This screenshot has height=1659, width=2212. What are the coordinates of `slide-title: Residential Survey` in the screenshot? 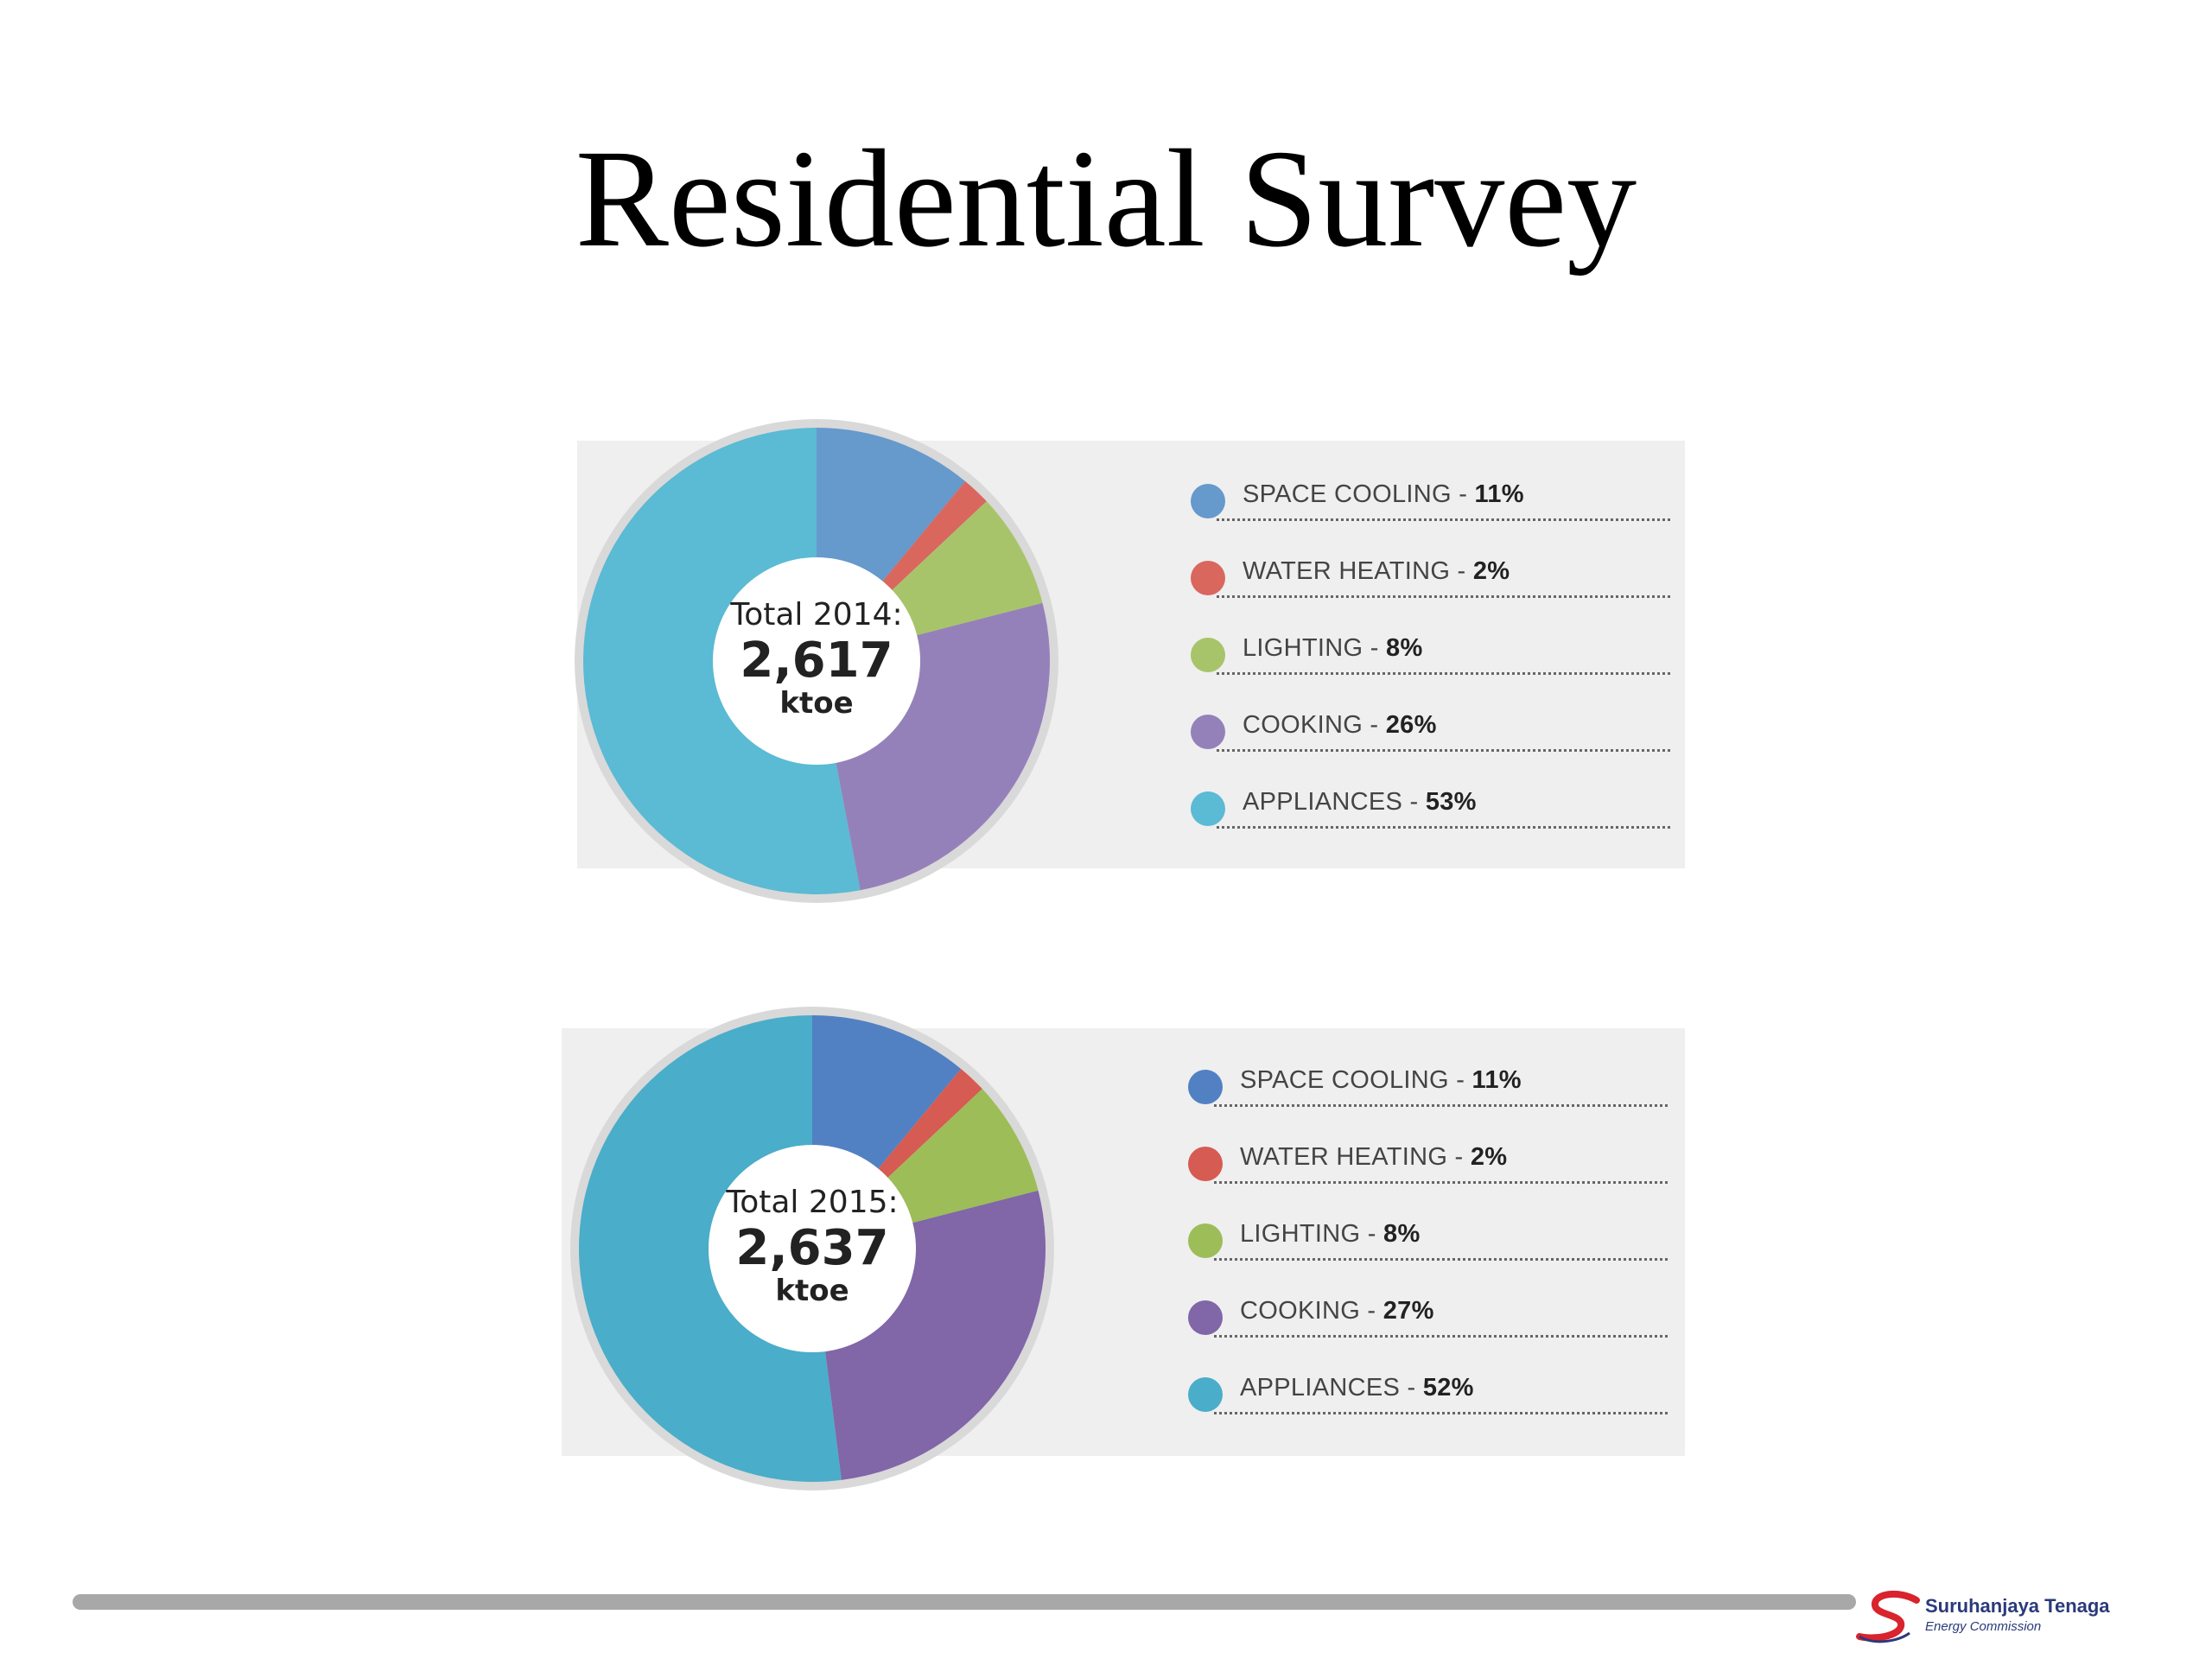 It's located at (1106, 199).